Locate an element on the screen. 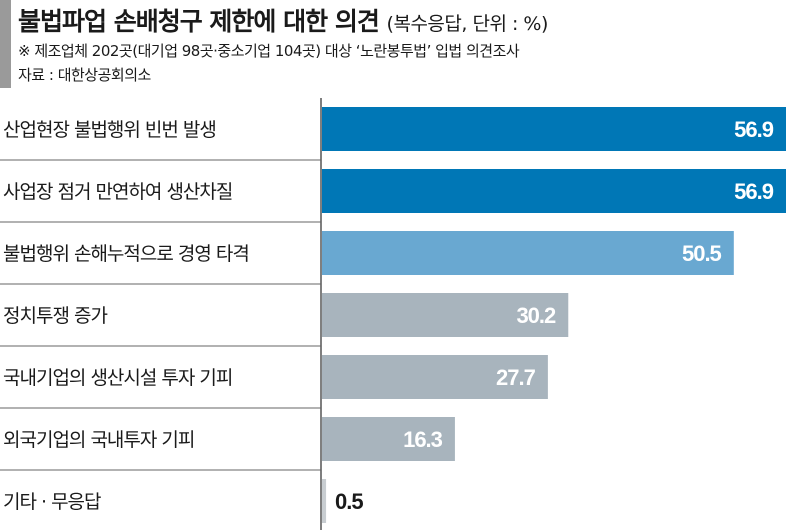  value-label: 50.5 is located at coordinates (702, 253).